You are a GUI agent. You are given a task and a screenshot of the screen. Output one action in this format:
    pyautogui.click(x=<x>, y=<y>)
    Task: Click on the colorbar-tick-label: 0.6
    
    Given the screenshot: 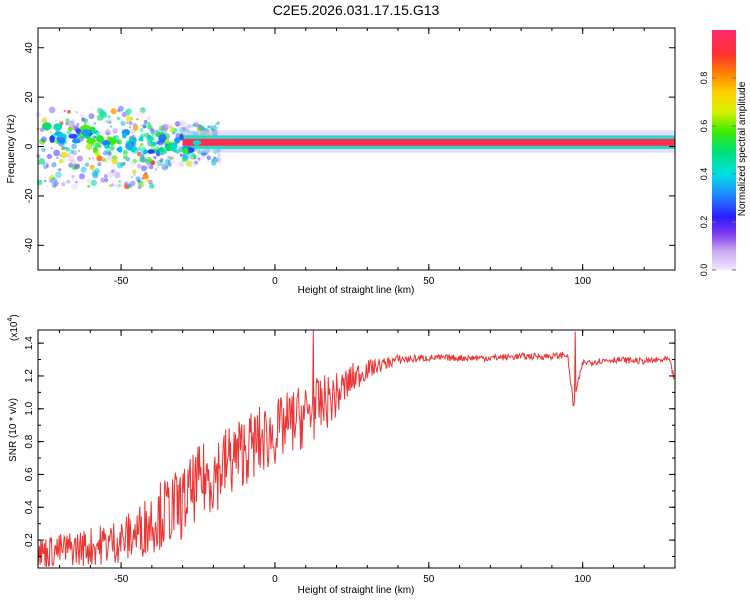 What is the action you would take?
    pyautogui.click(x=704, y=126)
    